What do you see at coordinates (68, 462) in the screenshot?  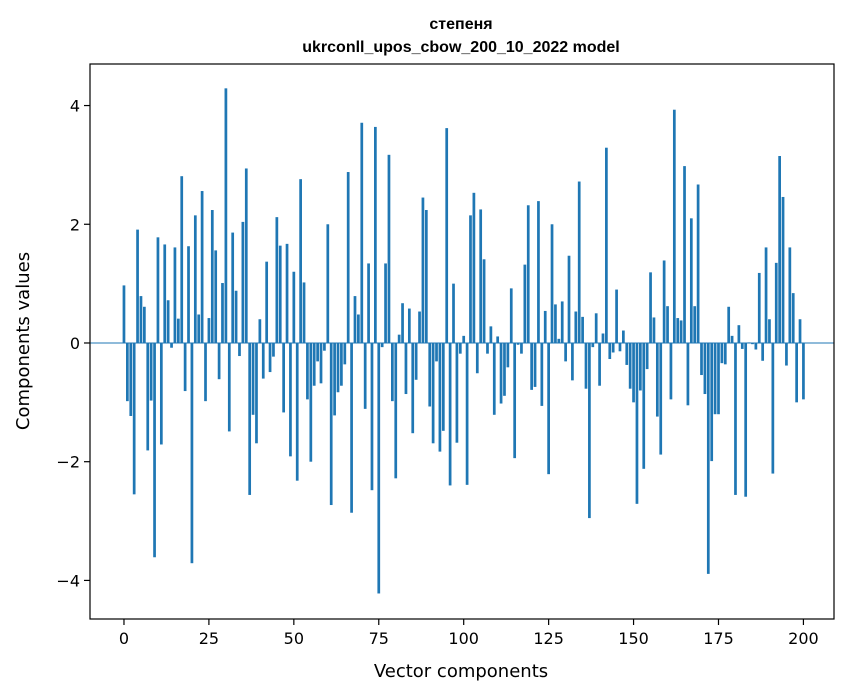 I see `y-tick-label--2: −2` at bounding box center [68, 462].